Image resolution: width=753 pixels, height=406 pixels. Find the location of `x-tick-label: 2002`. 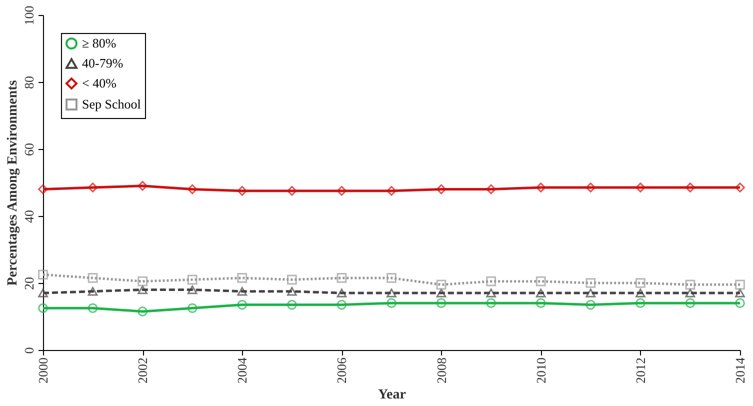

x-tick-label: 2002 is located at coordinates (142, 371).